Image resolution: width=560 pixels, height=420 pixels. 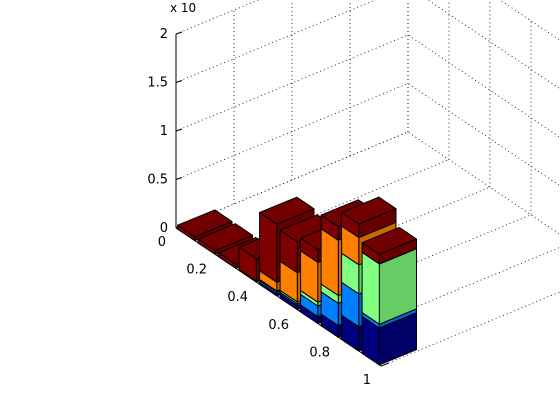 I want to click on z-tick-label: 0.5, so click(x=157, y=180).